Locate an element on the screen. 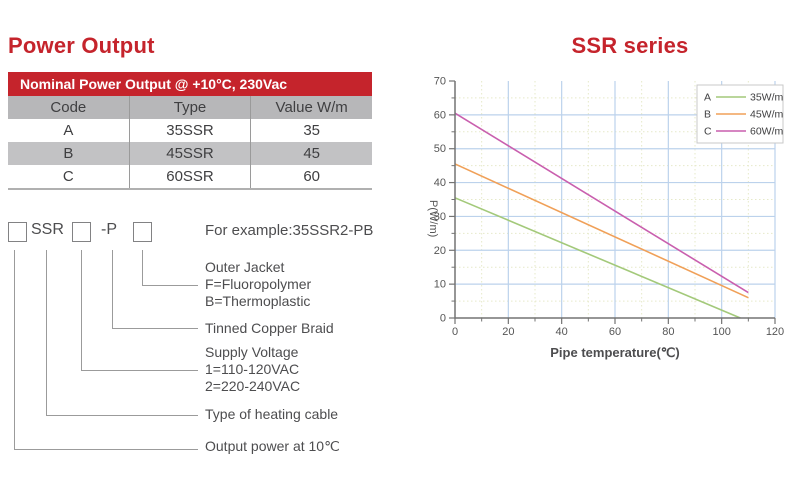 The image size is (803, 480). x-tick-label: 40 is located at coordinates (562, 332).